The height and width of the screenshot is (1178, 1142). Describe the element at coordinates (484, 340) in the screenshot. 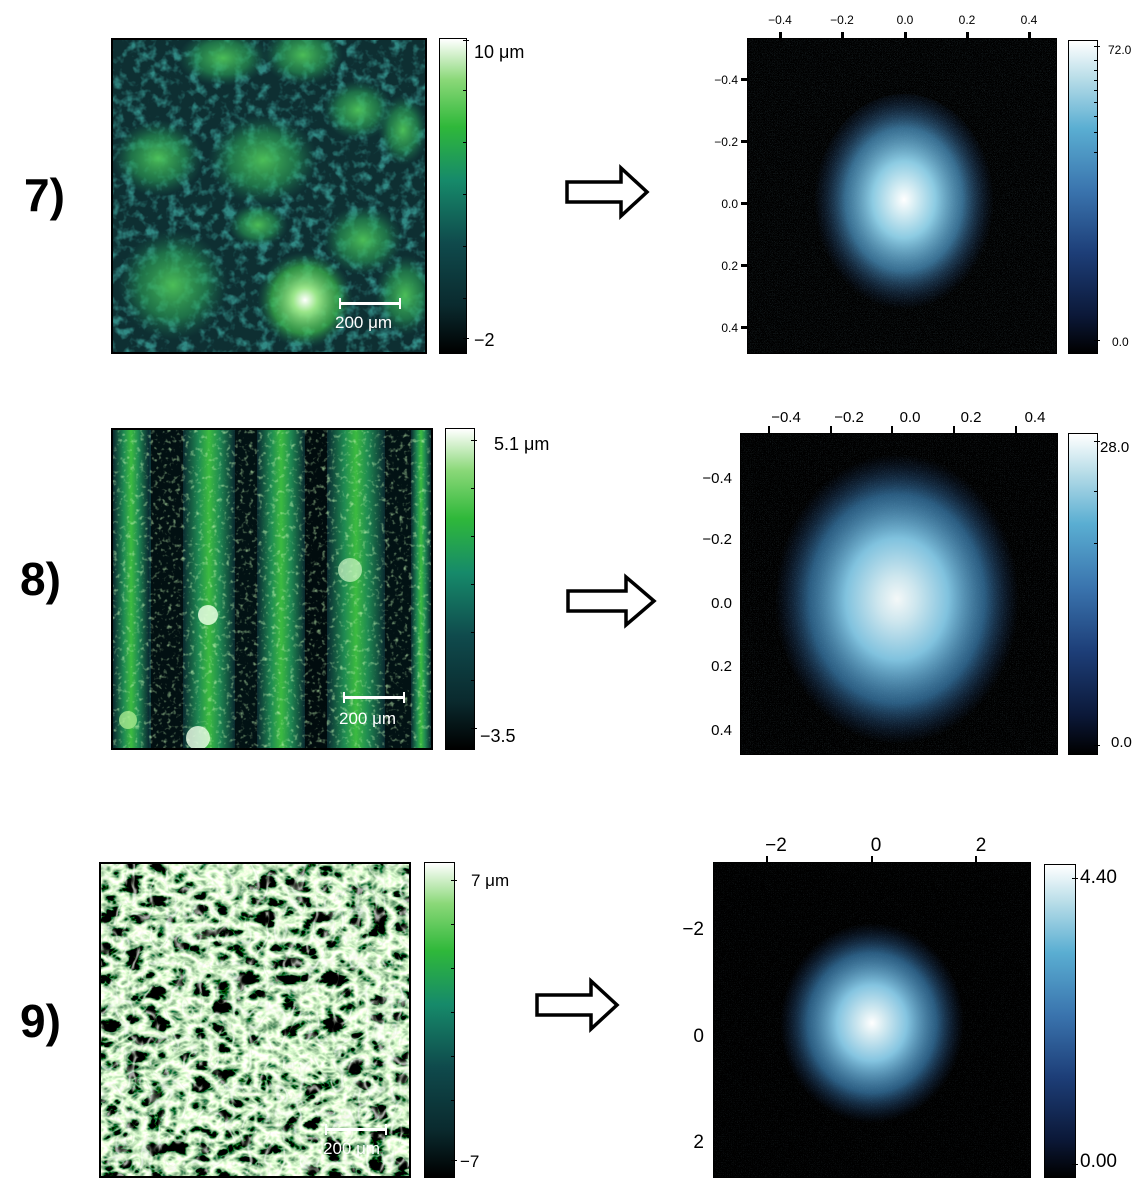

I see `colorbar-min-label: −2` at that location.